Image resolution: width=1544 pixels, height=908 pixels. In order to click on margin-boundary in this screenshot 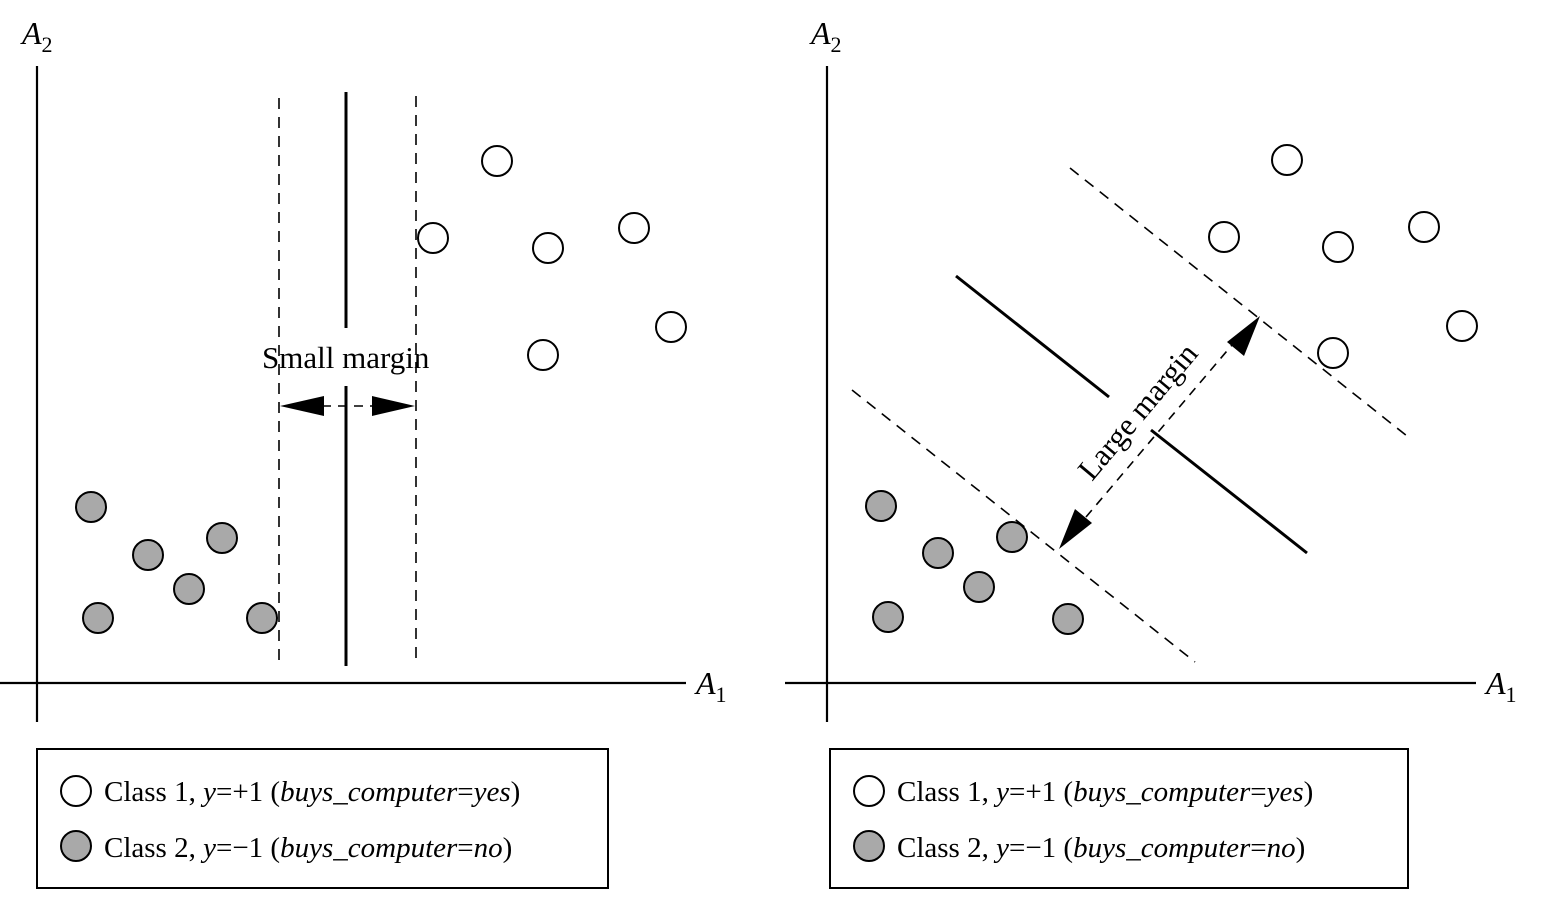, I will do `click(1241, 304)`.